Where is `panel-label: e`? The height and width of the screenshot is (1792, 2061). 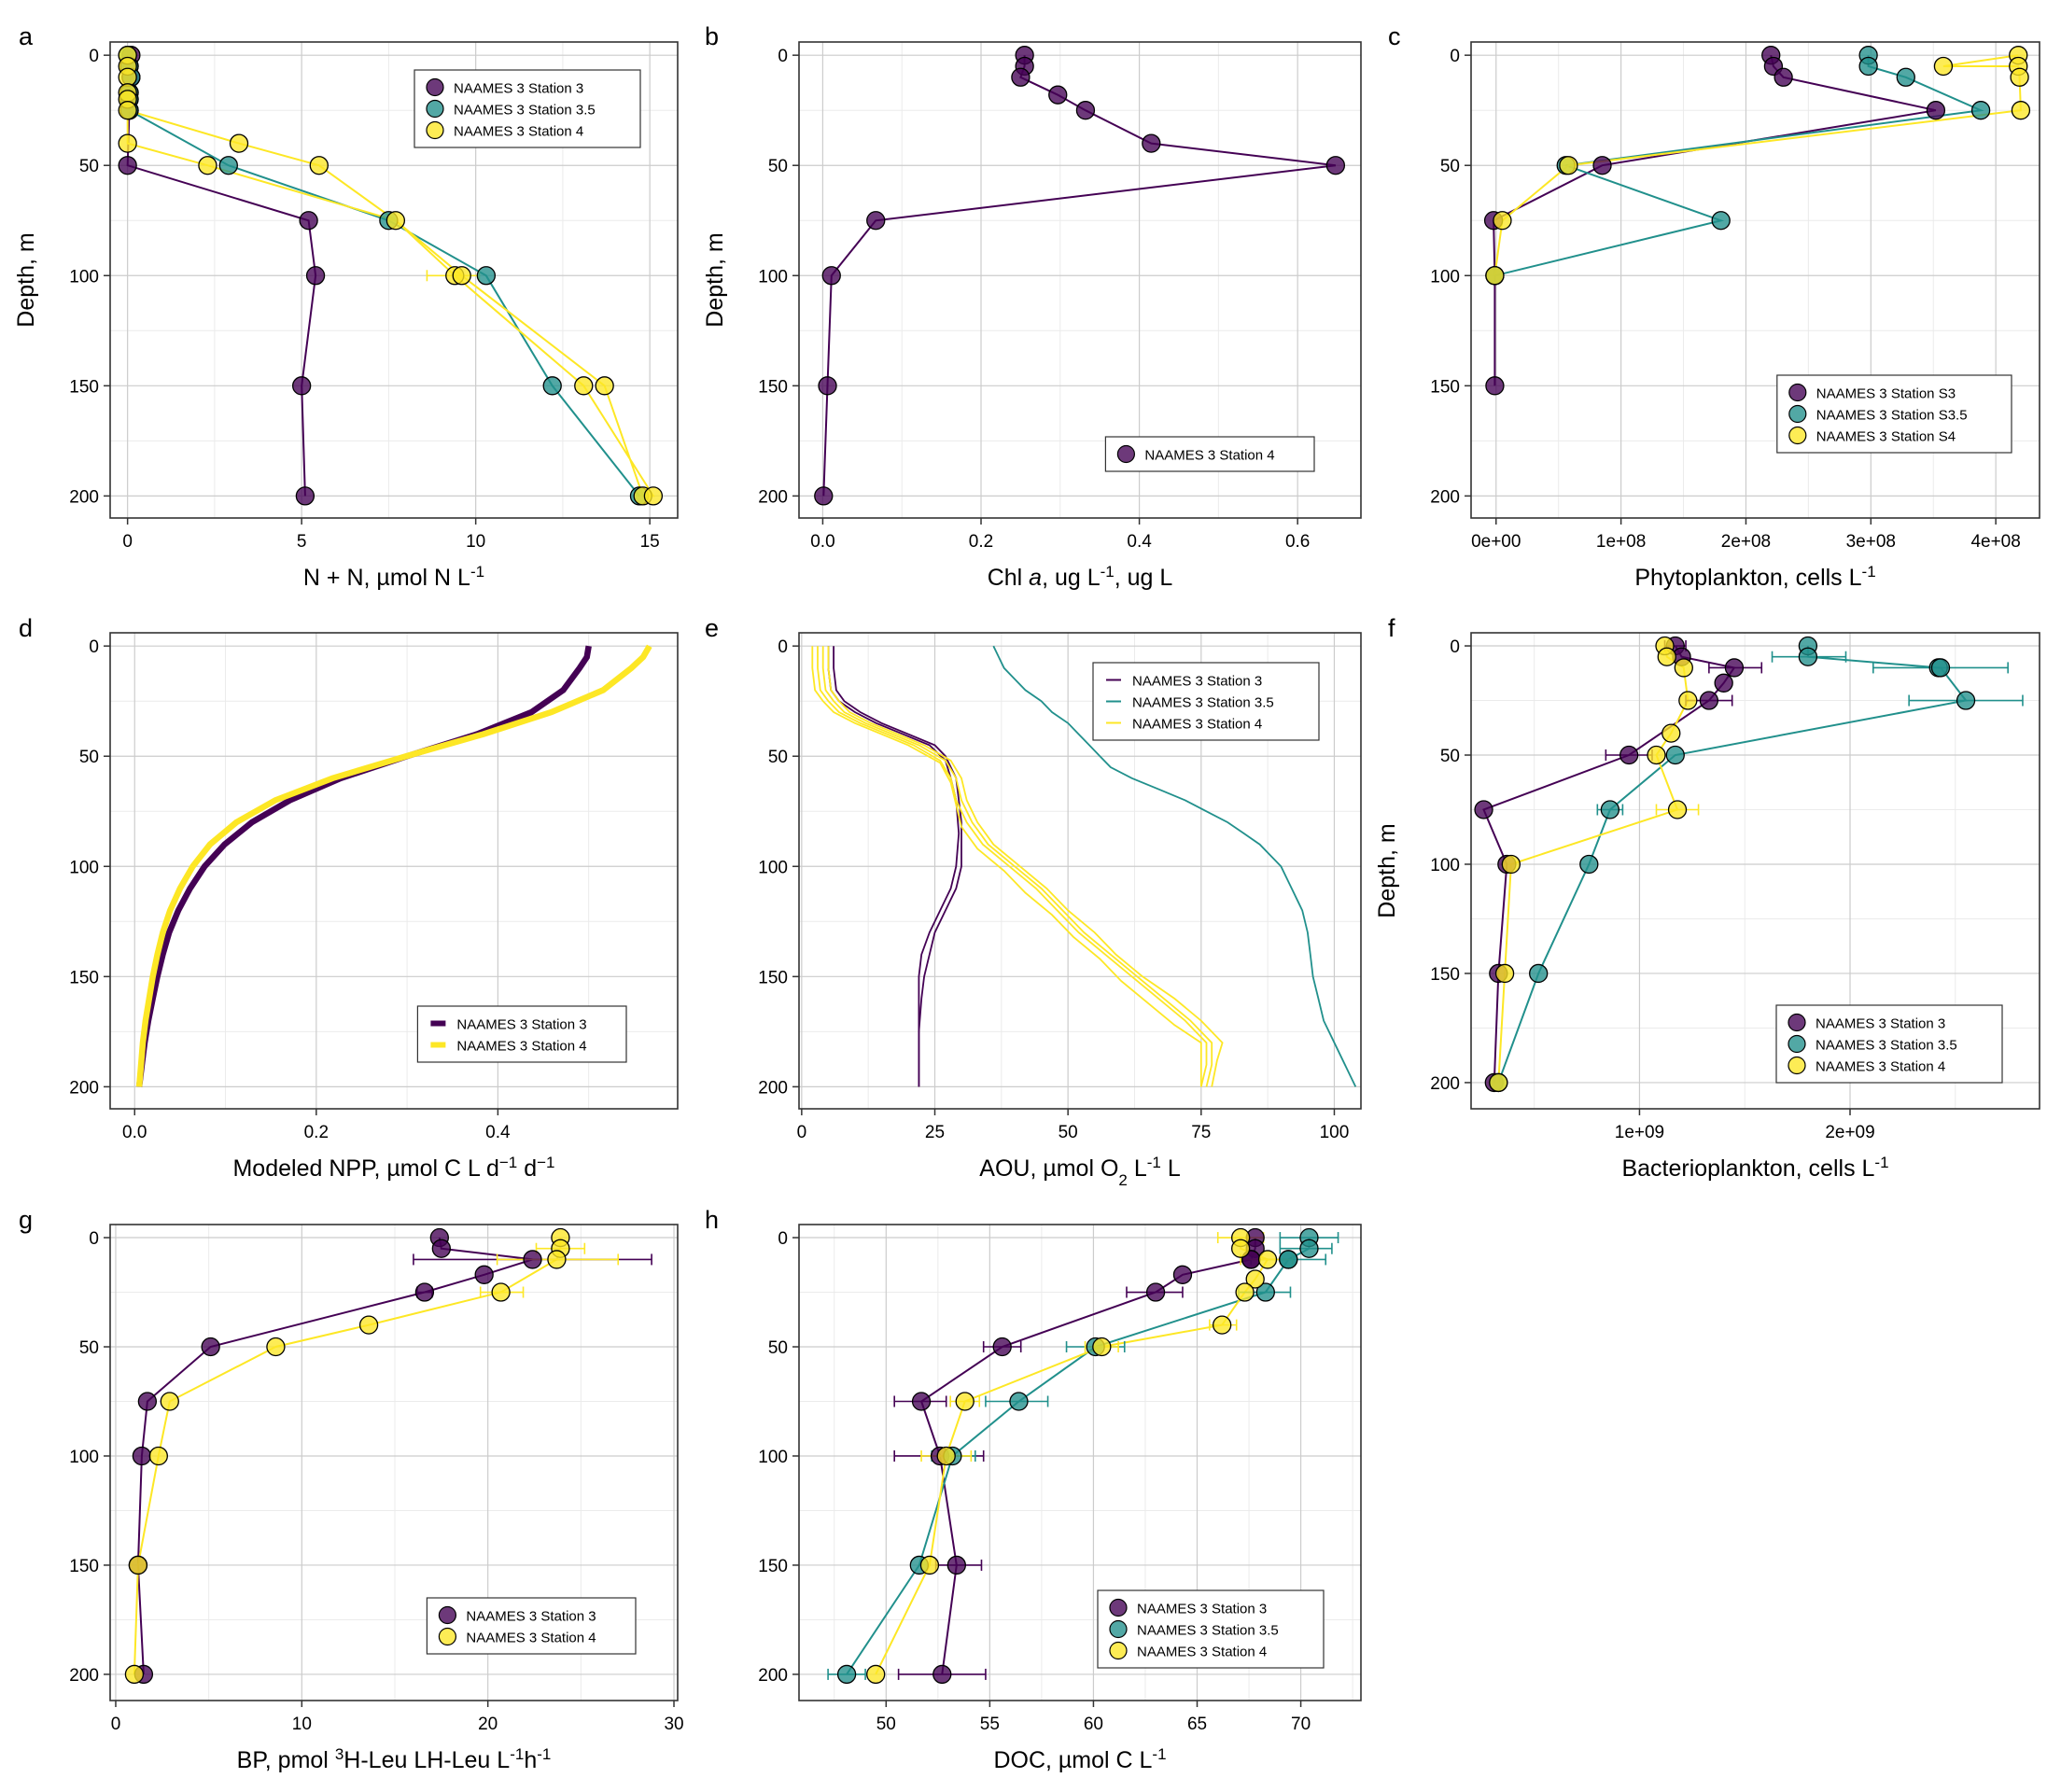 panel-label: e is located at coordinates (712, 628).